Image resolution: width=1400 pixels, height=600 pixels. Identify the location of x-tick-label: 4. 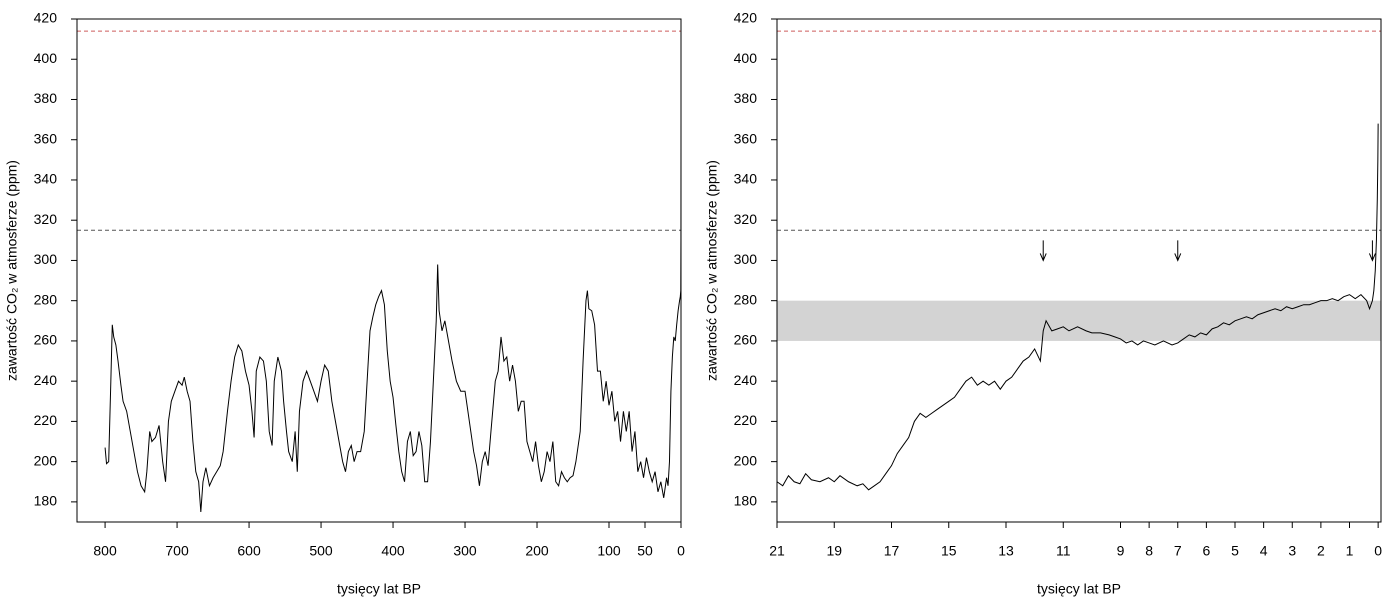
(1264, 551).